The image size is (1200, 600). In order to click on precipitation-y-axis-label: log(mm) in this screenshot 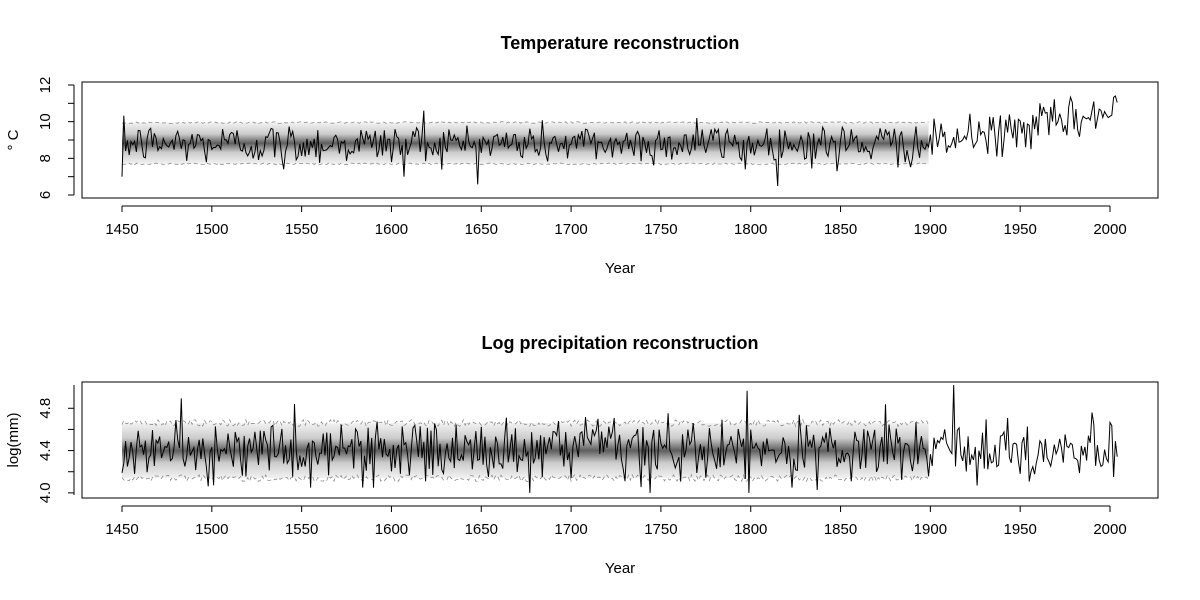, I will do `click(13, 439)`.